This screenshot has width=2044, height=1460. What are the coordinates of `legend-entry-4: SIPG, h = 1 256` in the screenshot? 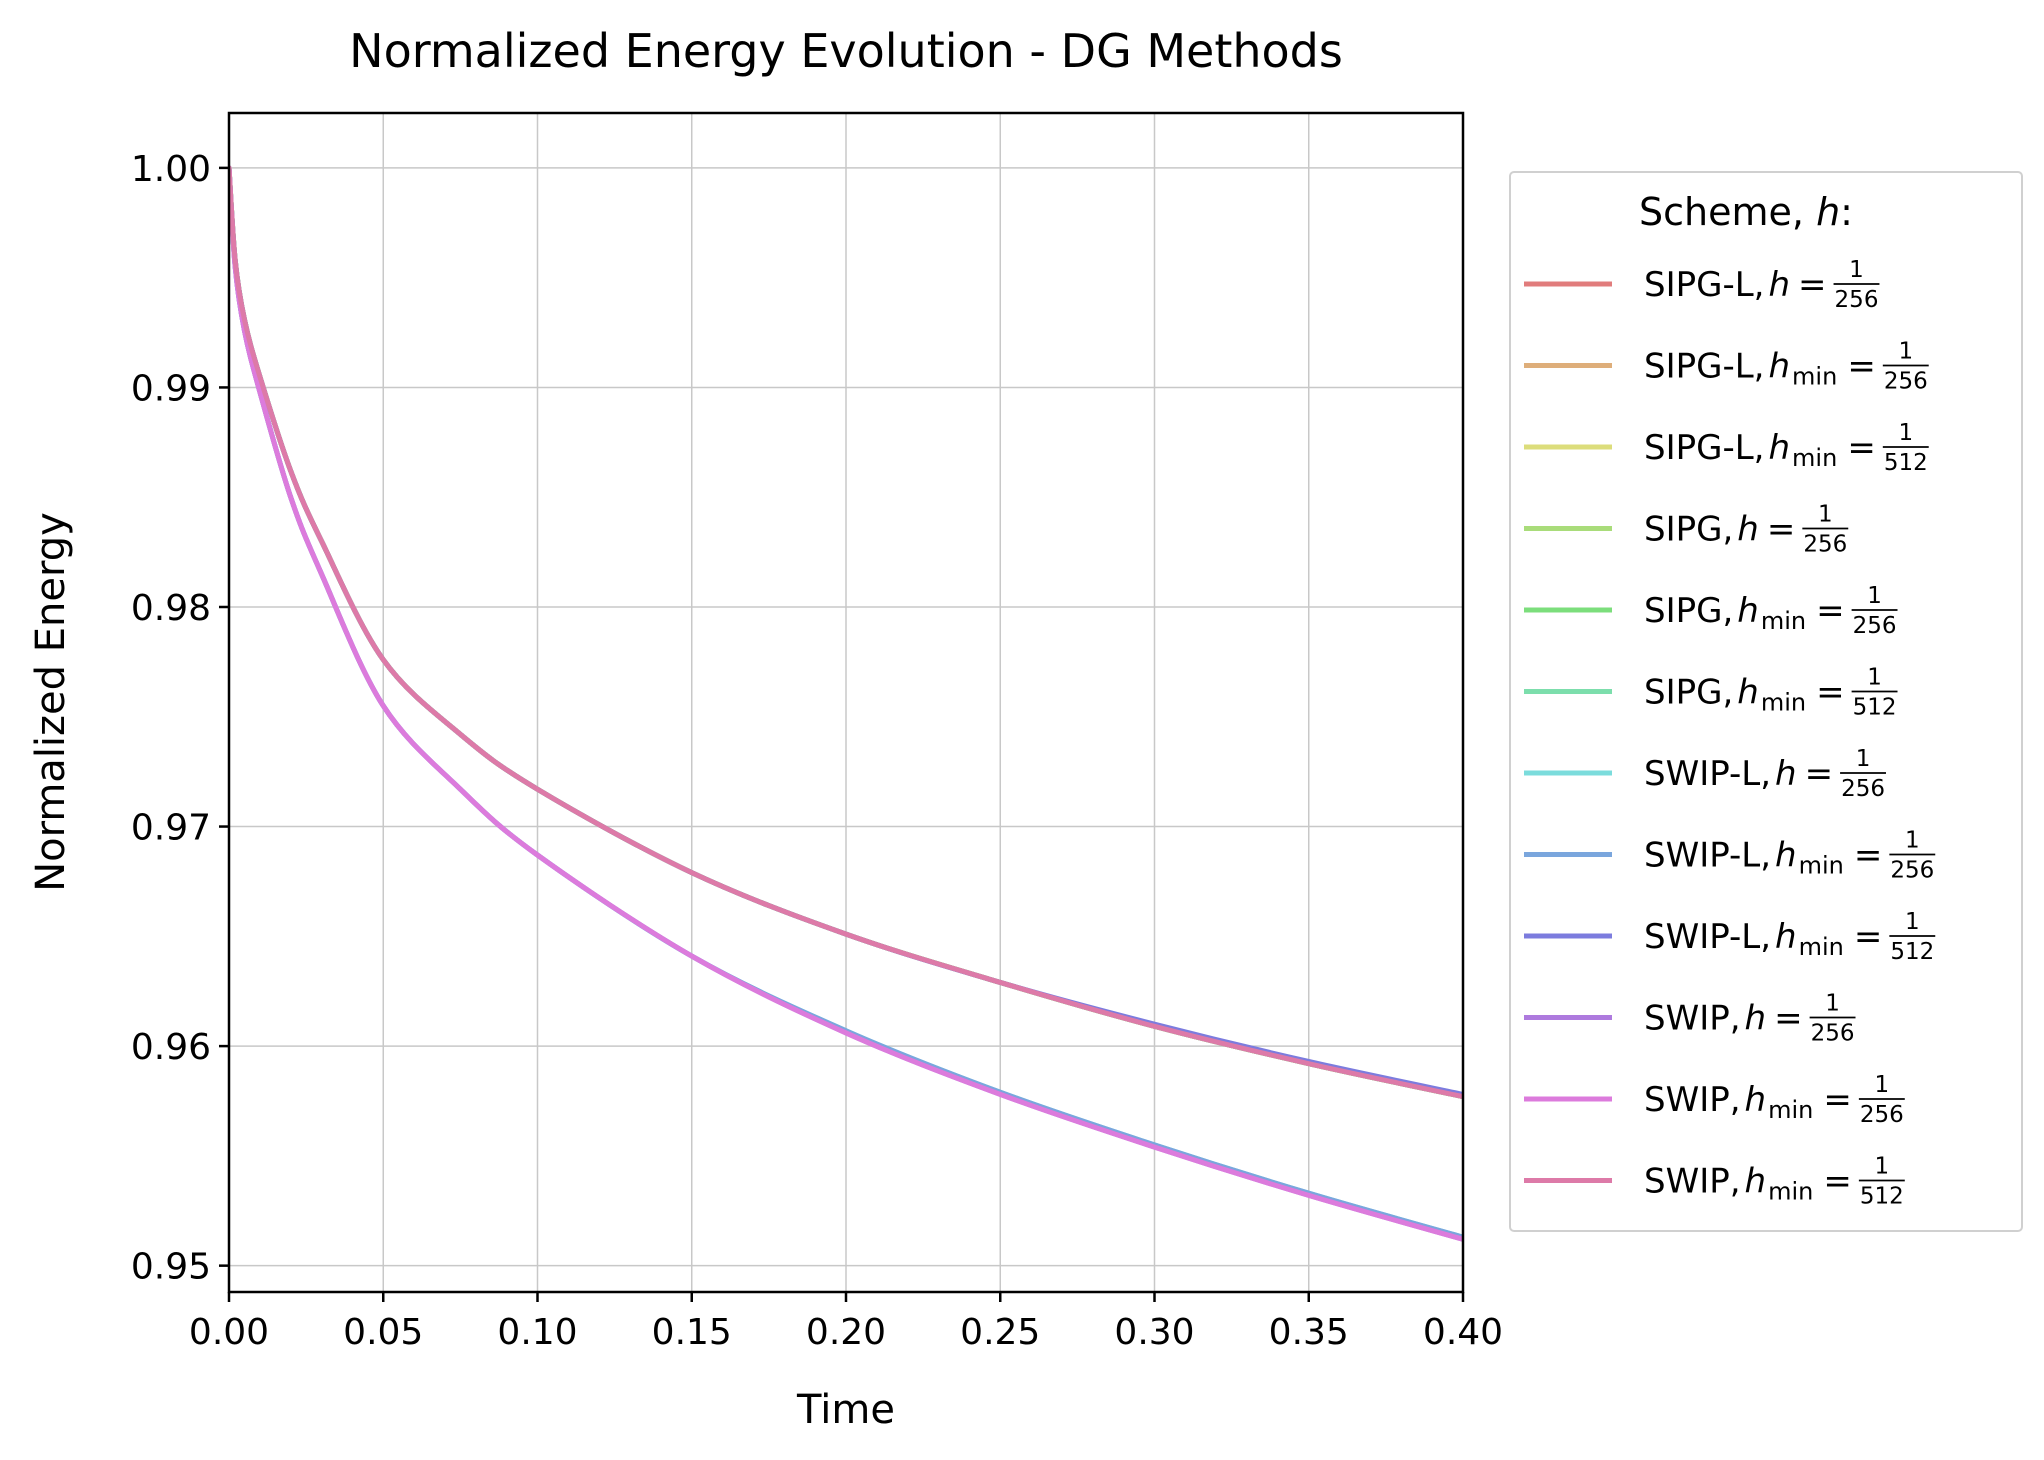 It's located at (1686, 530).